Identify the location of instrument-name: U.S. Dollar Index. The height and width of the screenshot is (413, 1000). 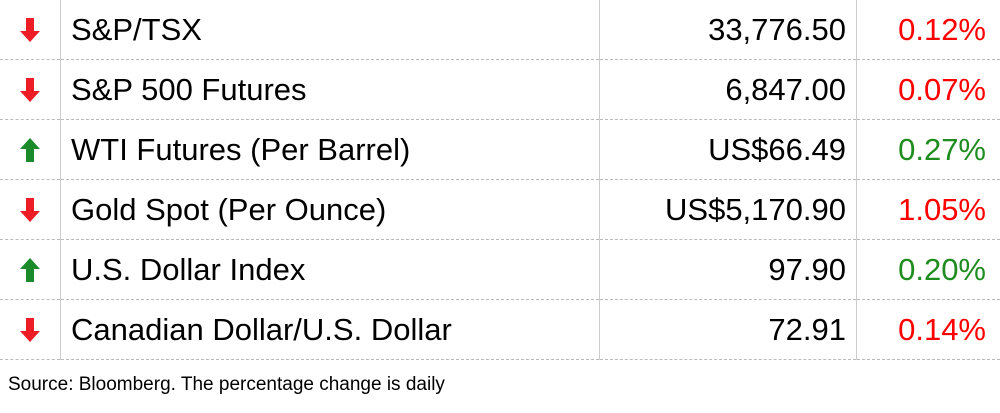
(330, 269).